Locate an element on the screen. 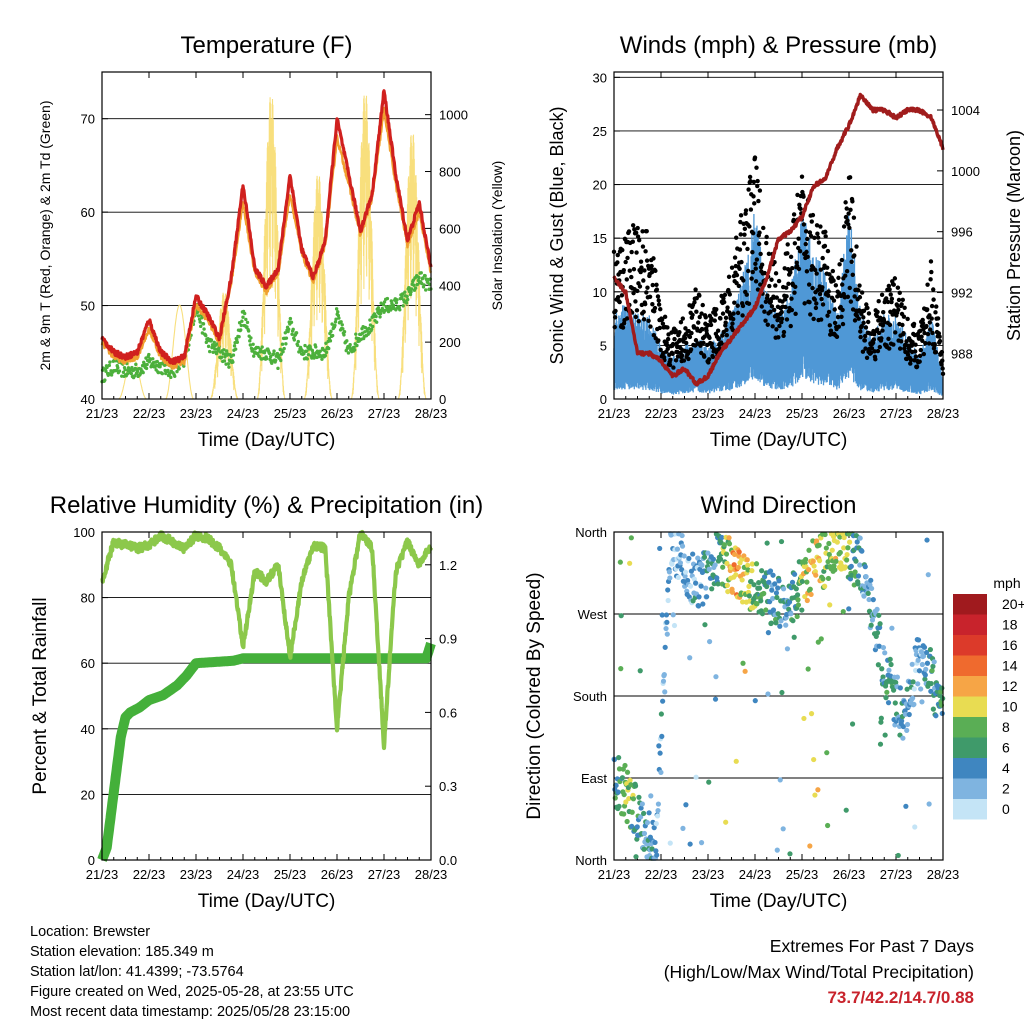 Image resolution: width=1024 pixels, height=1024 pixels. y-axis-label: Sonic Wind & Gust (Blue, Black) is located at coordinates (557, 235).